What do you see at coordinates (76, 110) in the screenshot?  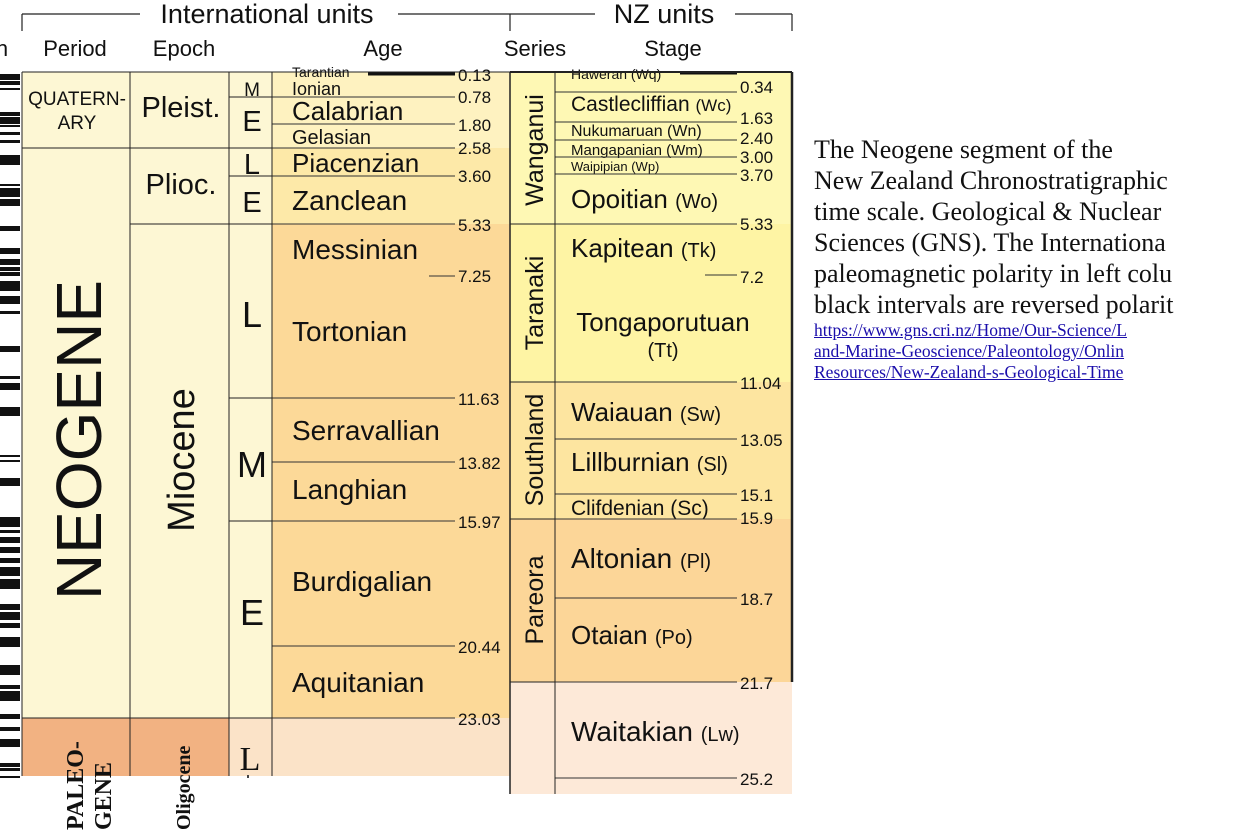 I see `quaternary-cell` at bounding box center [76, 110].